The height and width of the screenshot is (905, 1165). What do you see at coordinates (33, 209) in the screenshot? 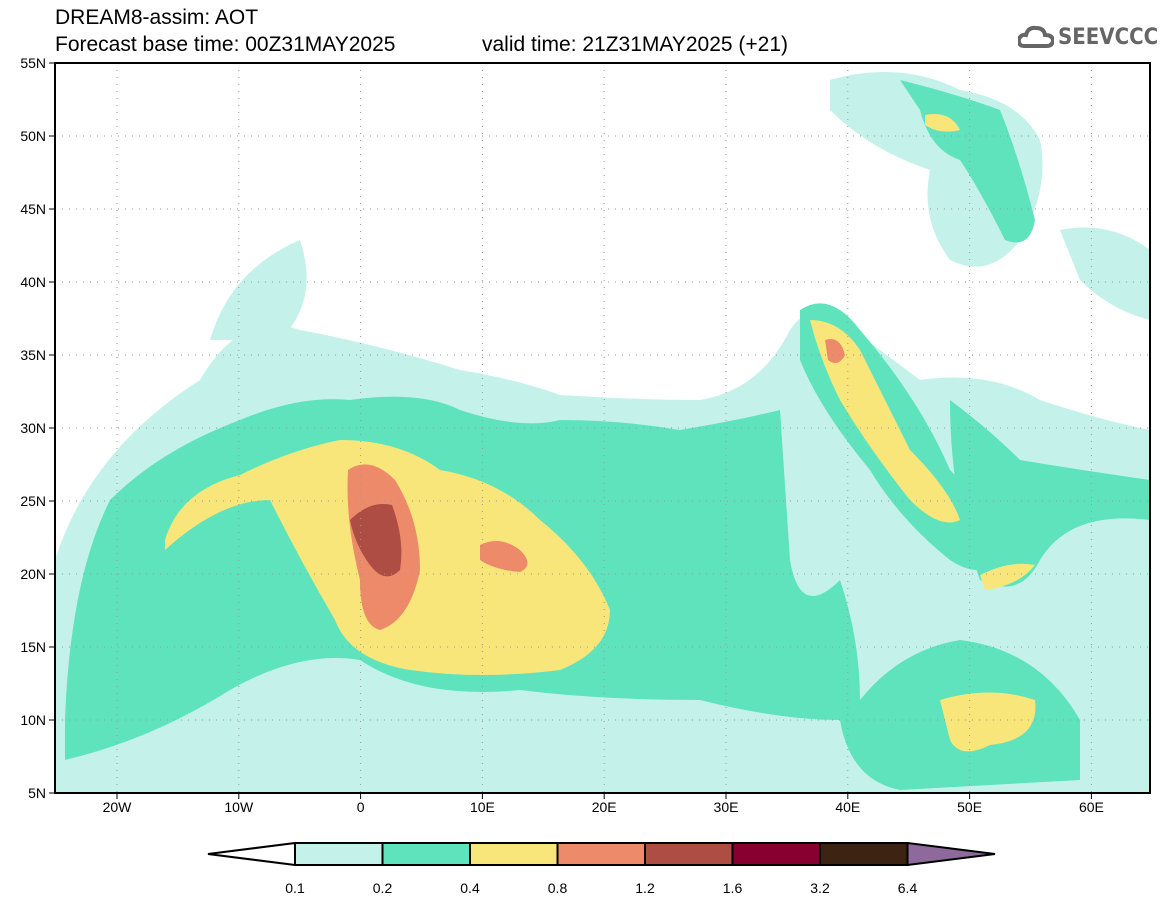
I see `lat-label: 45N` at bounding box center [33, 209].